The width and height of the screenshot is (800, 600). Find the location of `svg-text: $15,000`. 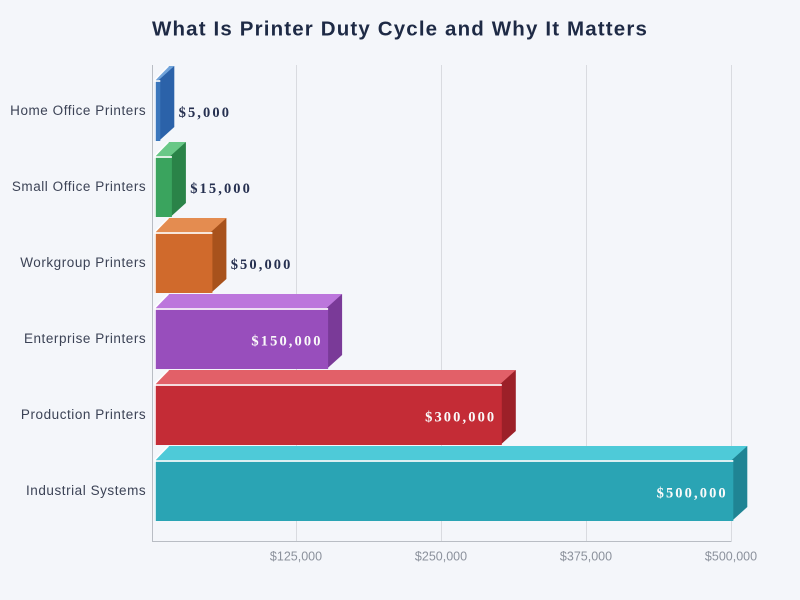

svg-text: $15,000 is located at coordinates (221, 189).